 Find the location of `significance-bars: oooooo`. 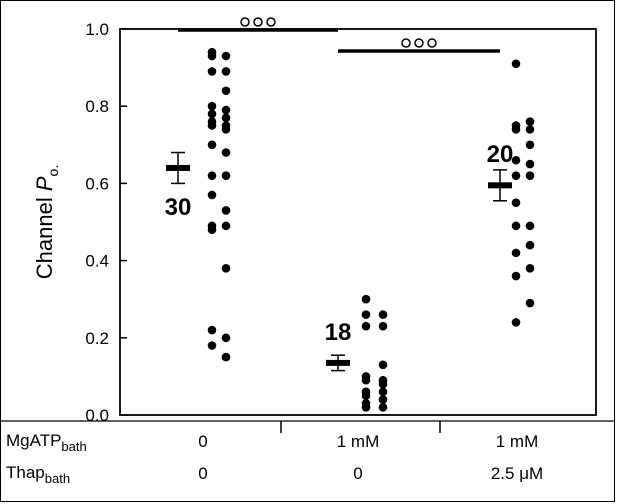

significance-bars: oooooo is located at coordinates (339, 35).